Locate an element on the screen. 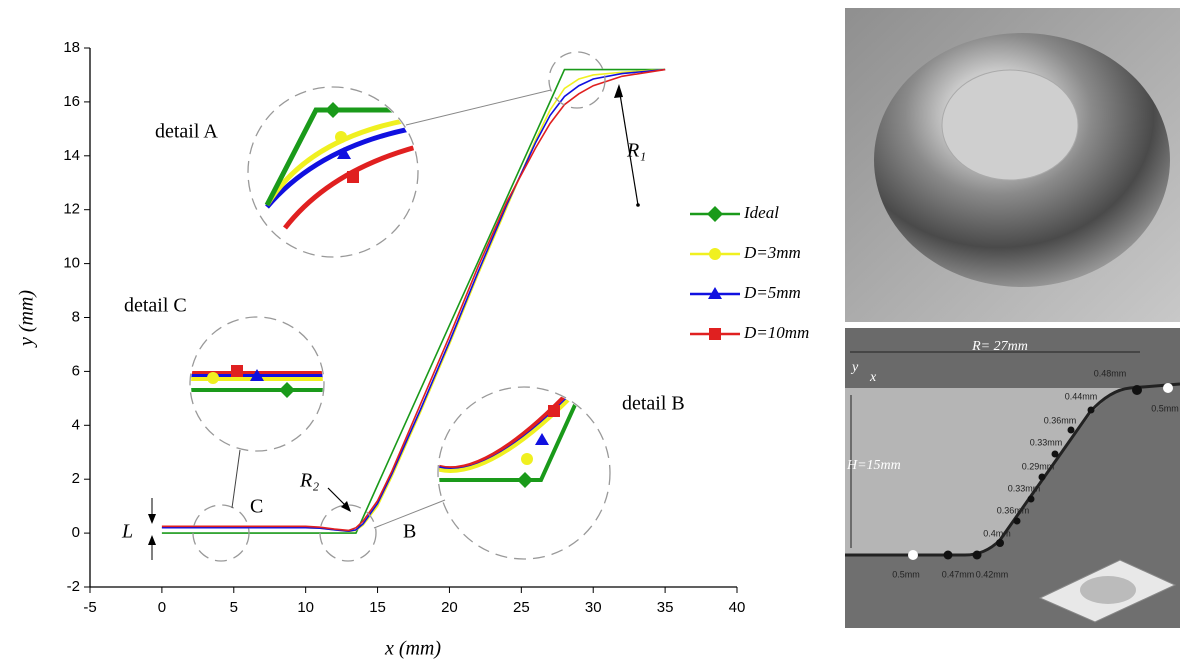 This screenshot has height=666, width=1180. thickness-label: 0.44mm is located at coordinates (1081, 396).